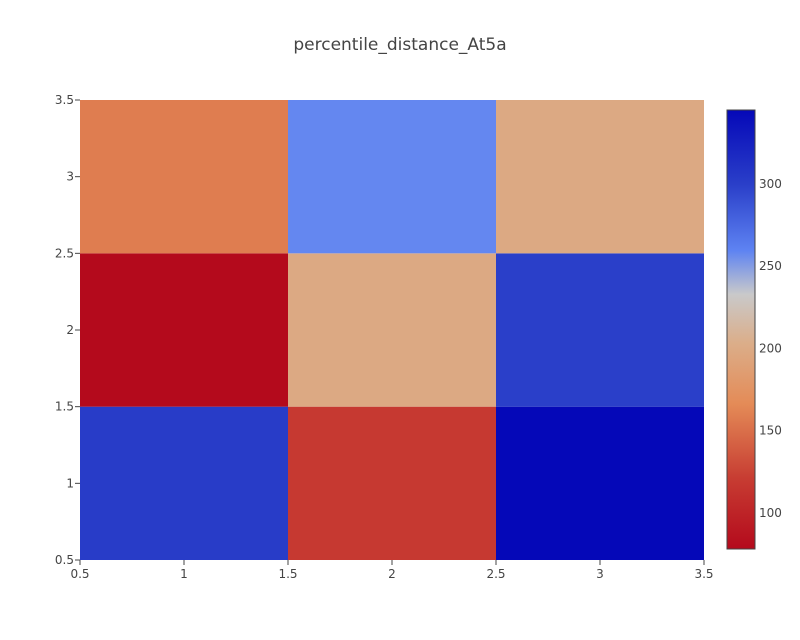 Image resolution: width=800 pixels, height=640 pixels. Describe the element at coordinates (703, 574) in the screenshot. I see `x-tick-label: 3.5` at that location.